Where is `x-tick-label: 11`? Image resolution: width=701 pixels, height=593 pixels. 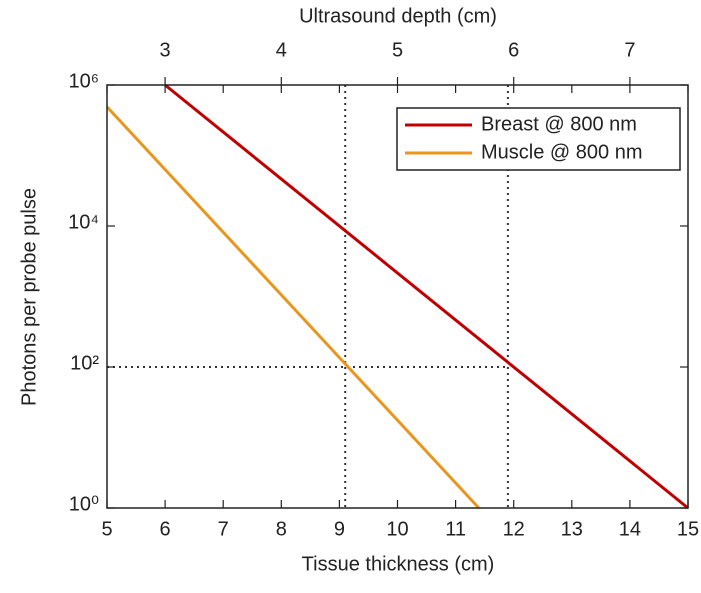 x-tick-label: 11 is located at coordinates (455, 529).